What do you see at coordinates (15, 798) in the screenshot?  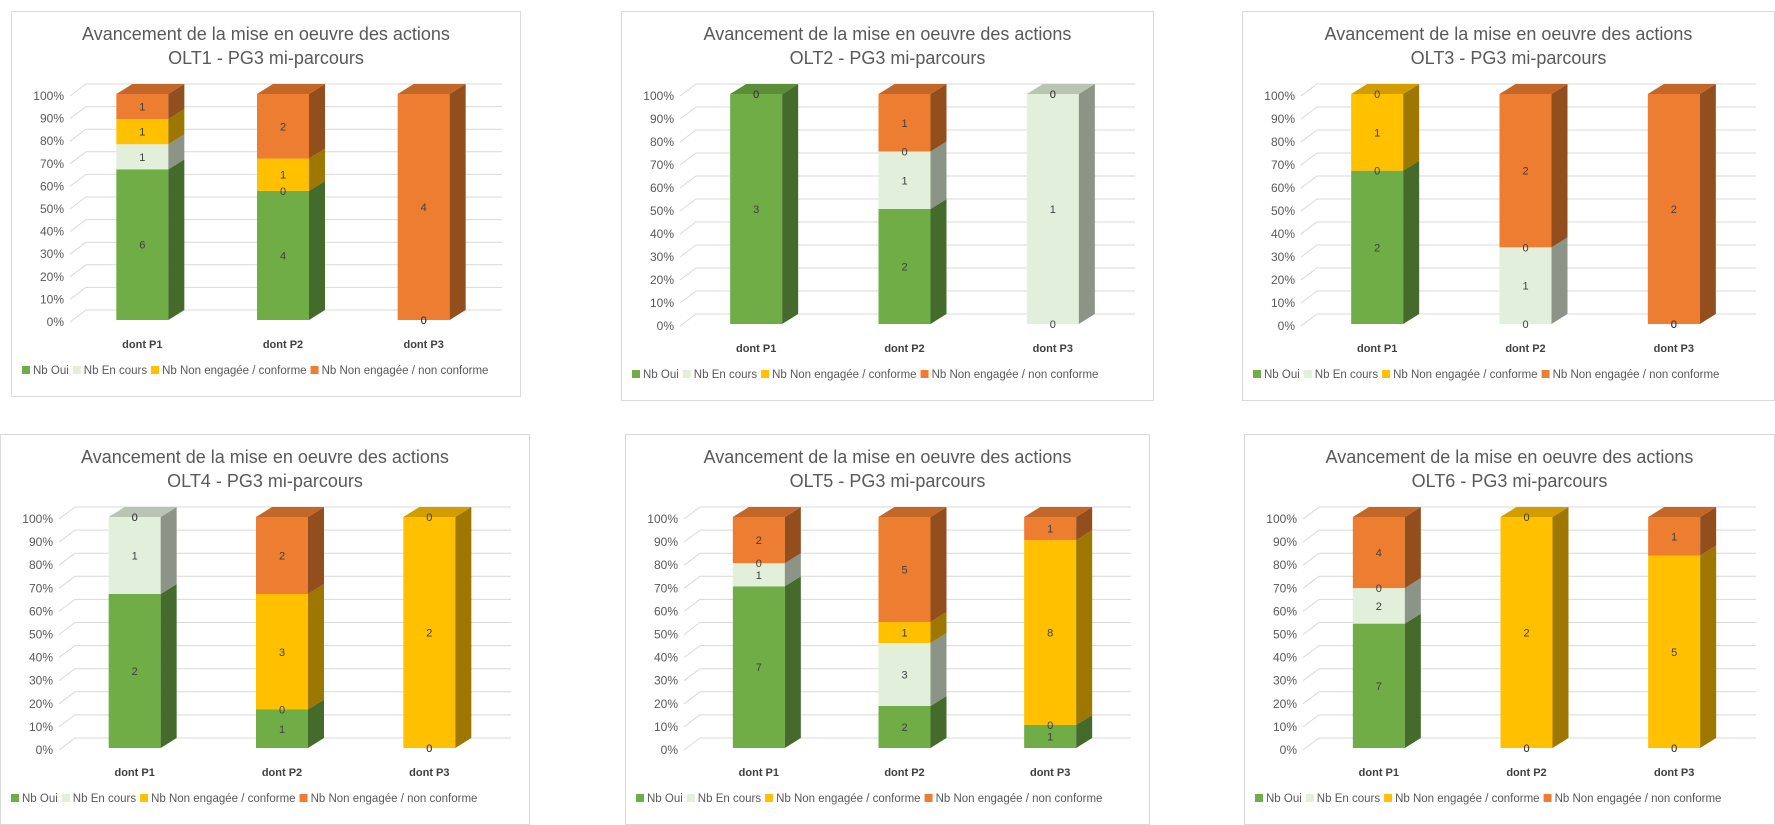 I see `legend-swatch-nb-oui` at bounding box center [15, 798].